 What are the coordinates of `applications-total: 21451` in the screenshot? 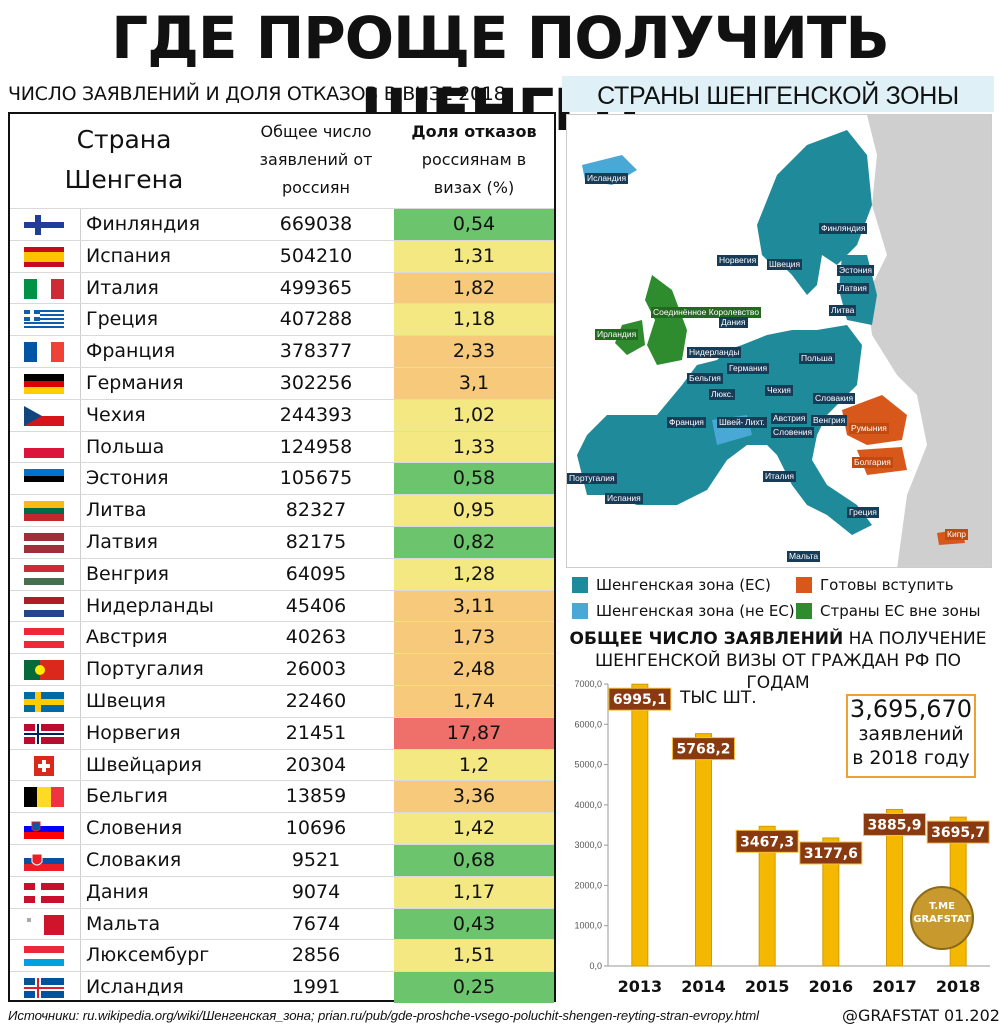 It's located at (316, 732).